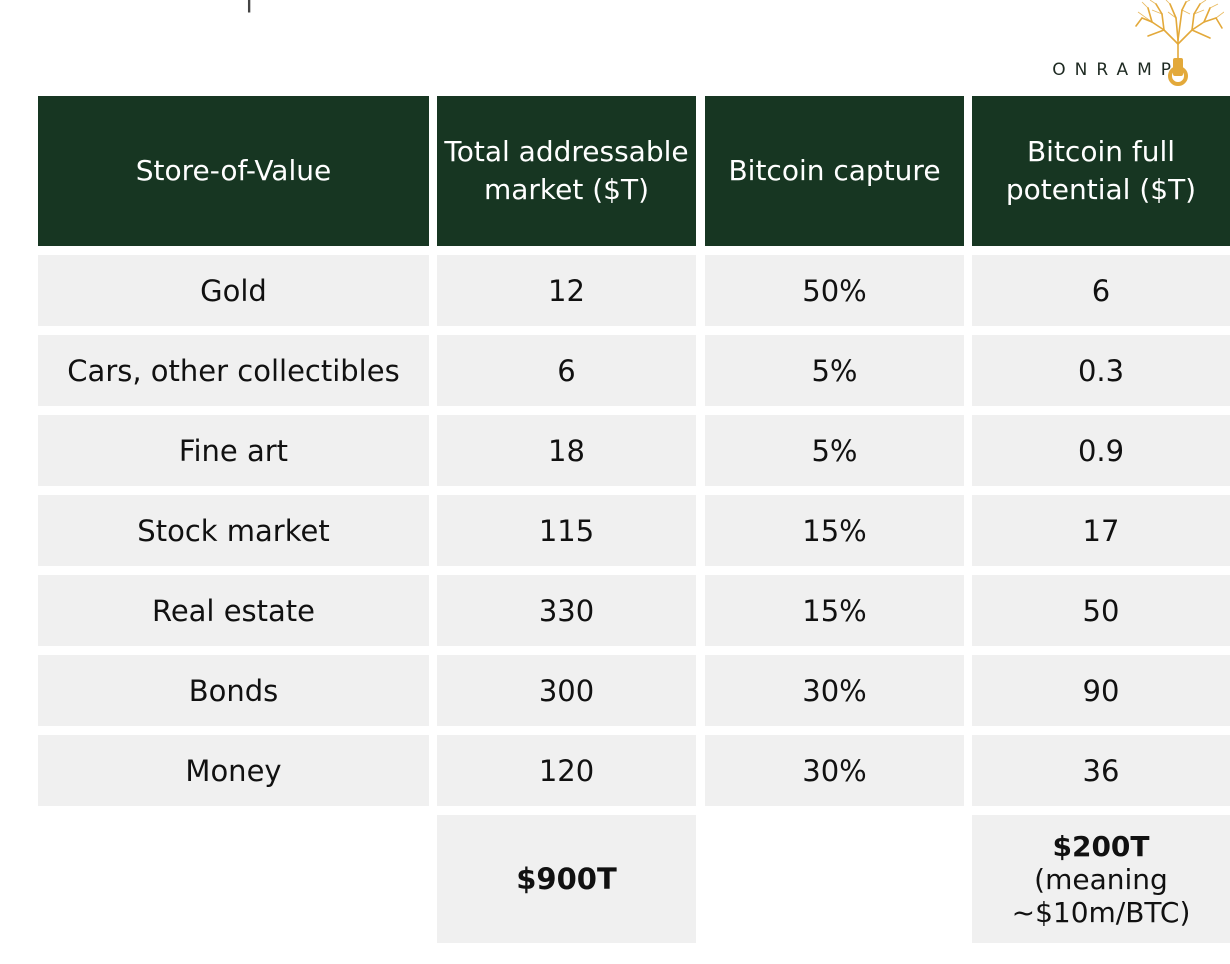 The image size is (1230, 964). I want to click on potential-value: 0.3, so click(1101, 370).